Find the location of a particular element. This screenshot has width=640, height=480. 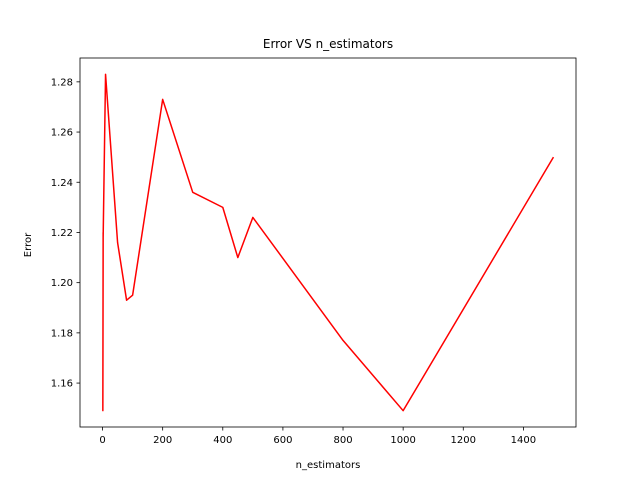

x-tick-label: 1400 is located at coordinates (523, 440).